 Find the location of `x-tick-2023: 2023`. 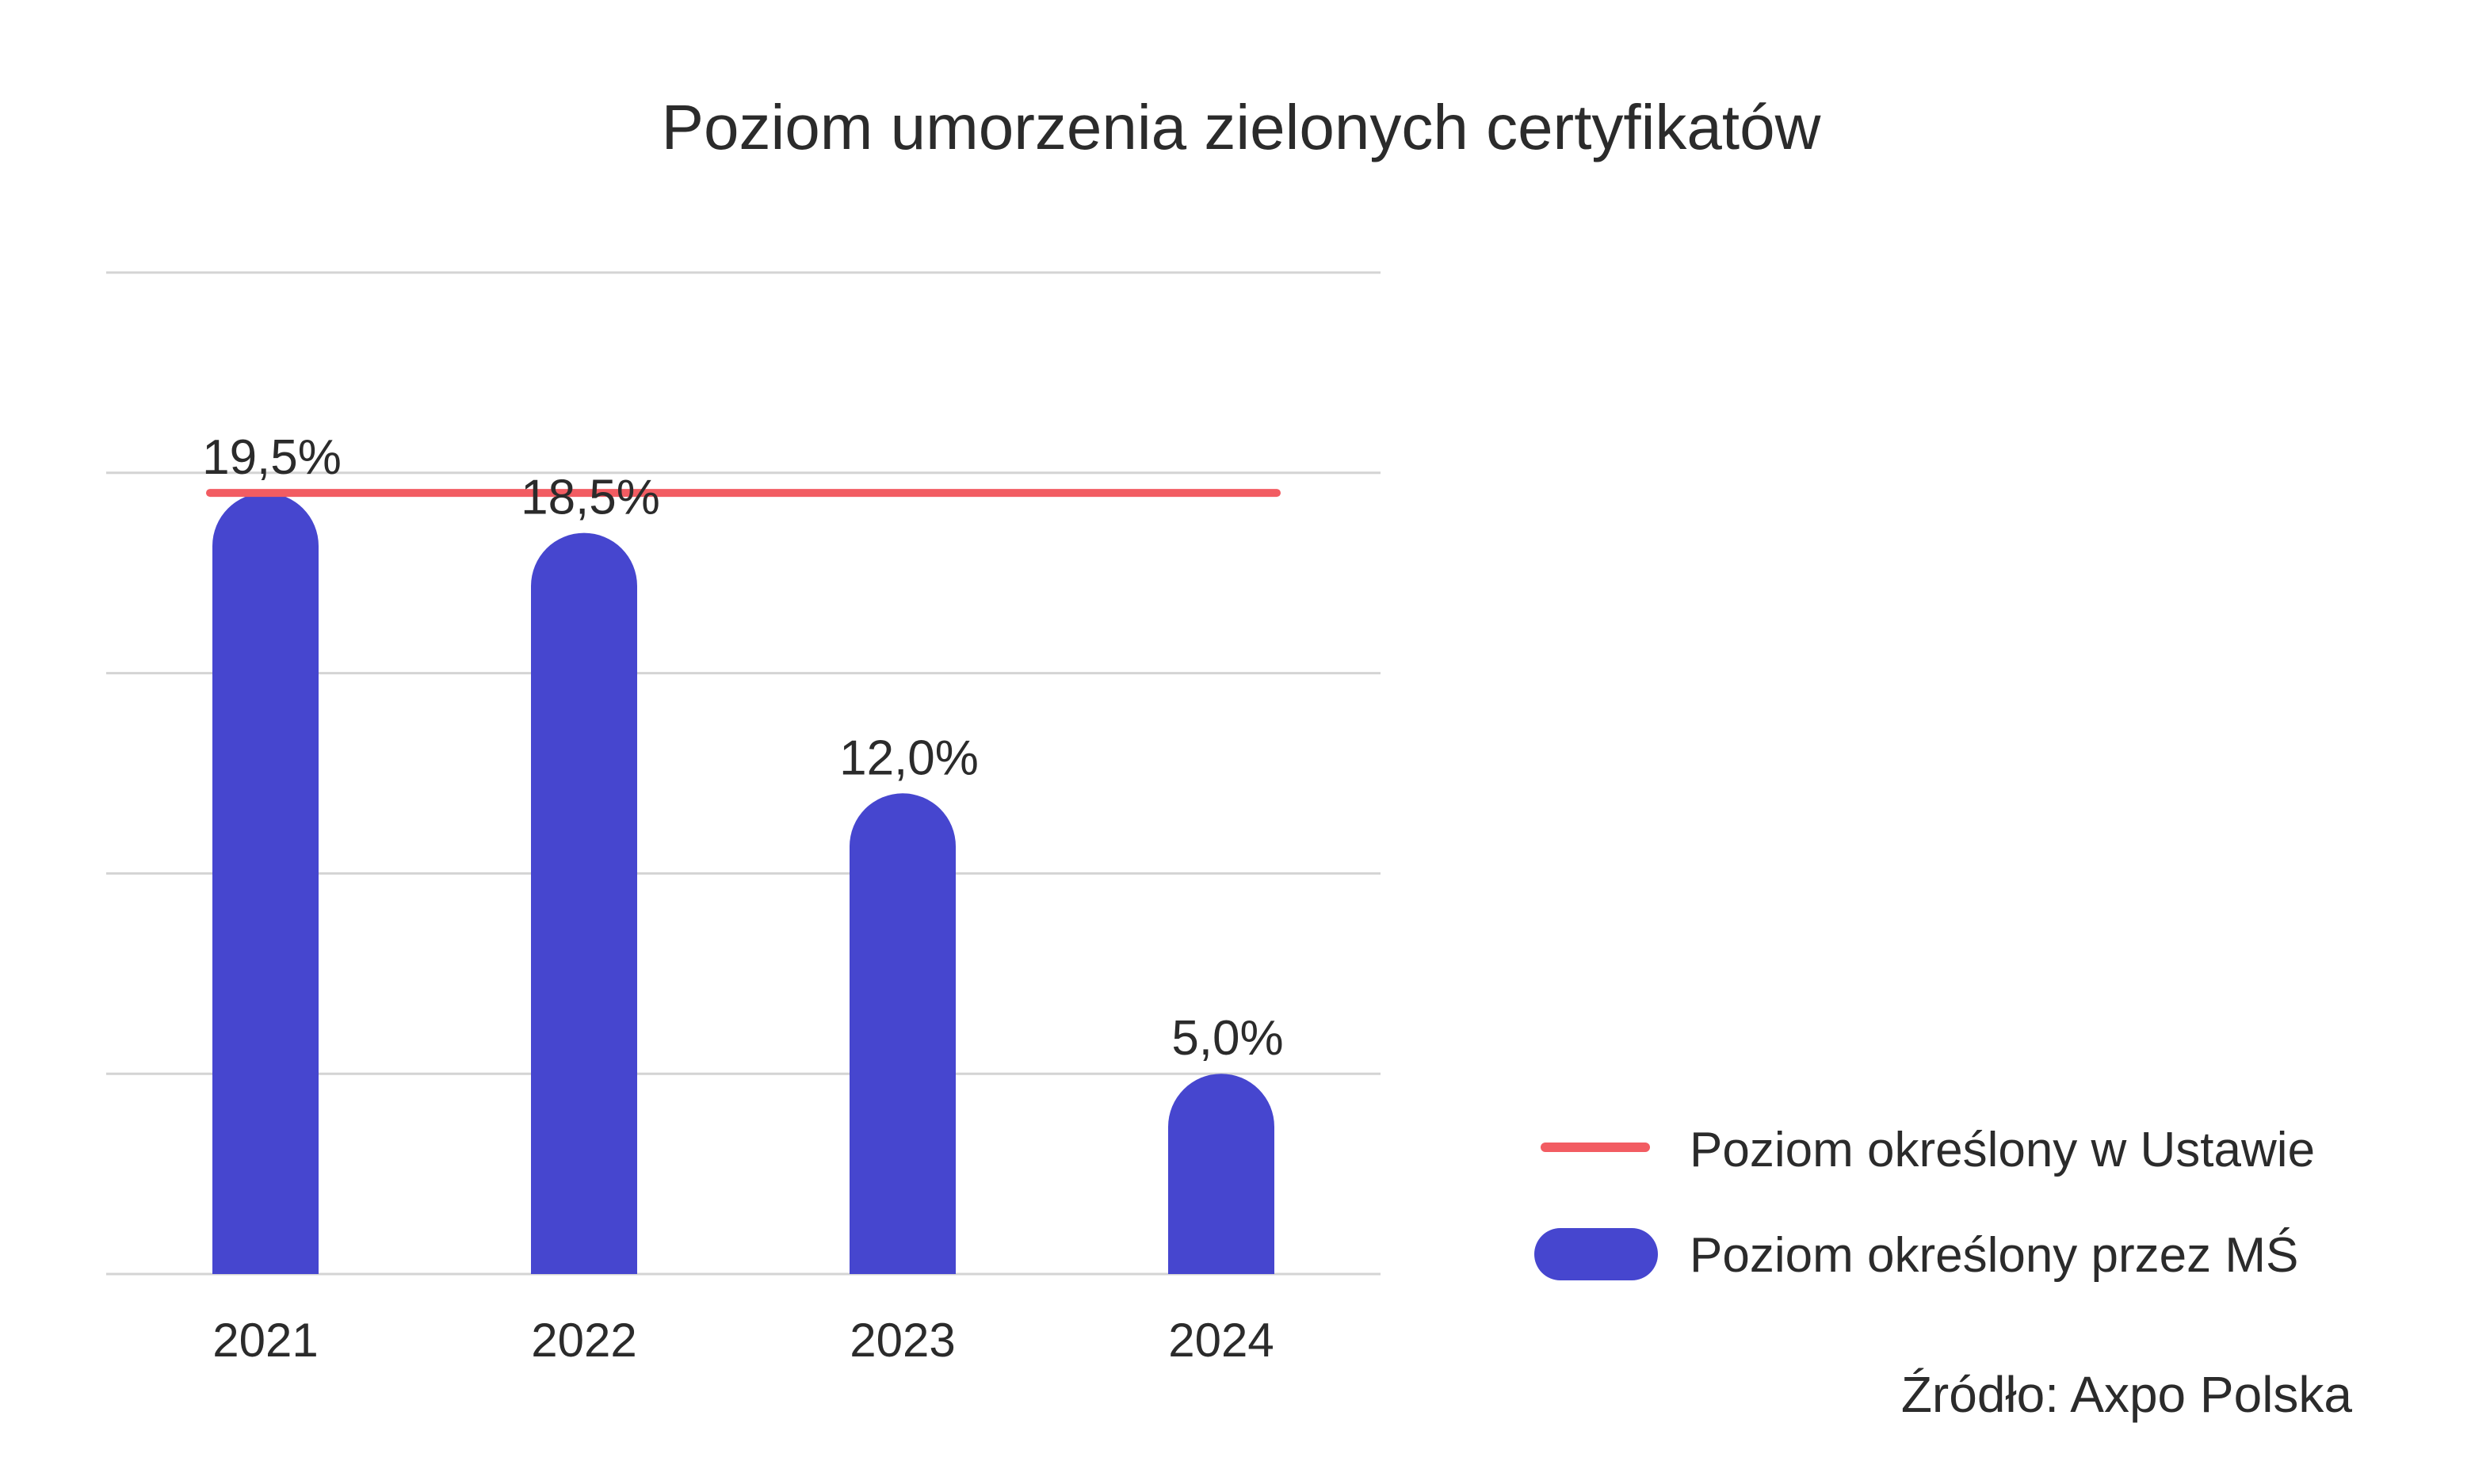

x-tick-2023: 2023 is located at coordinates (902, 1340).